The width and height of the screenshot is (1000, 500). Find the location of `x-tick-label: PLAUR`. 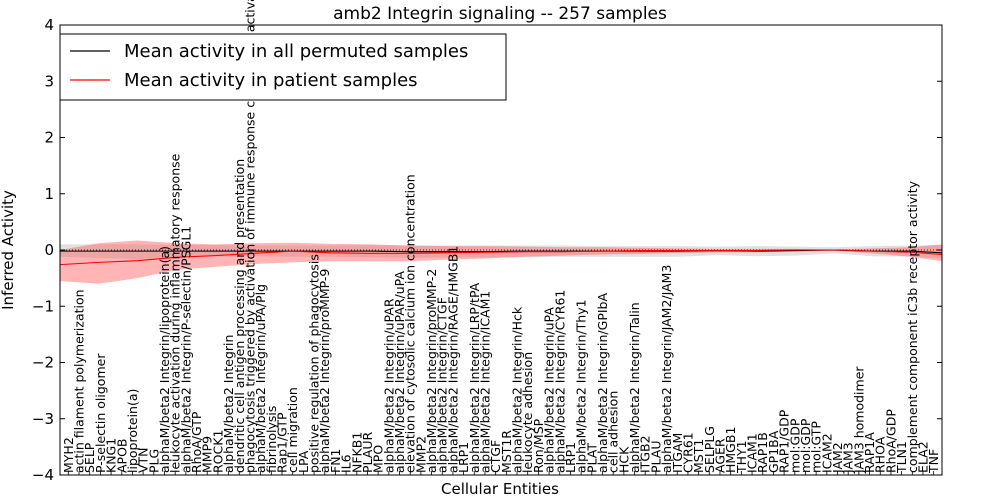

x-tick-label: PLAUR is located at coordinates (367, 452).